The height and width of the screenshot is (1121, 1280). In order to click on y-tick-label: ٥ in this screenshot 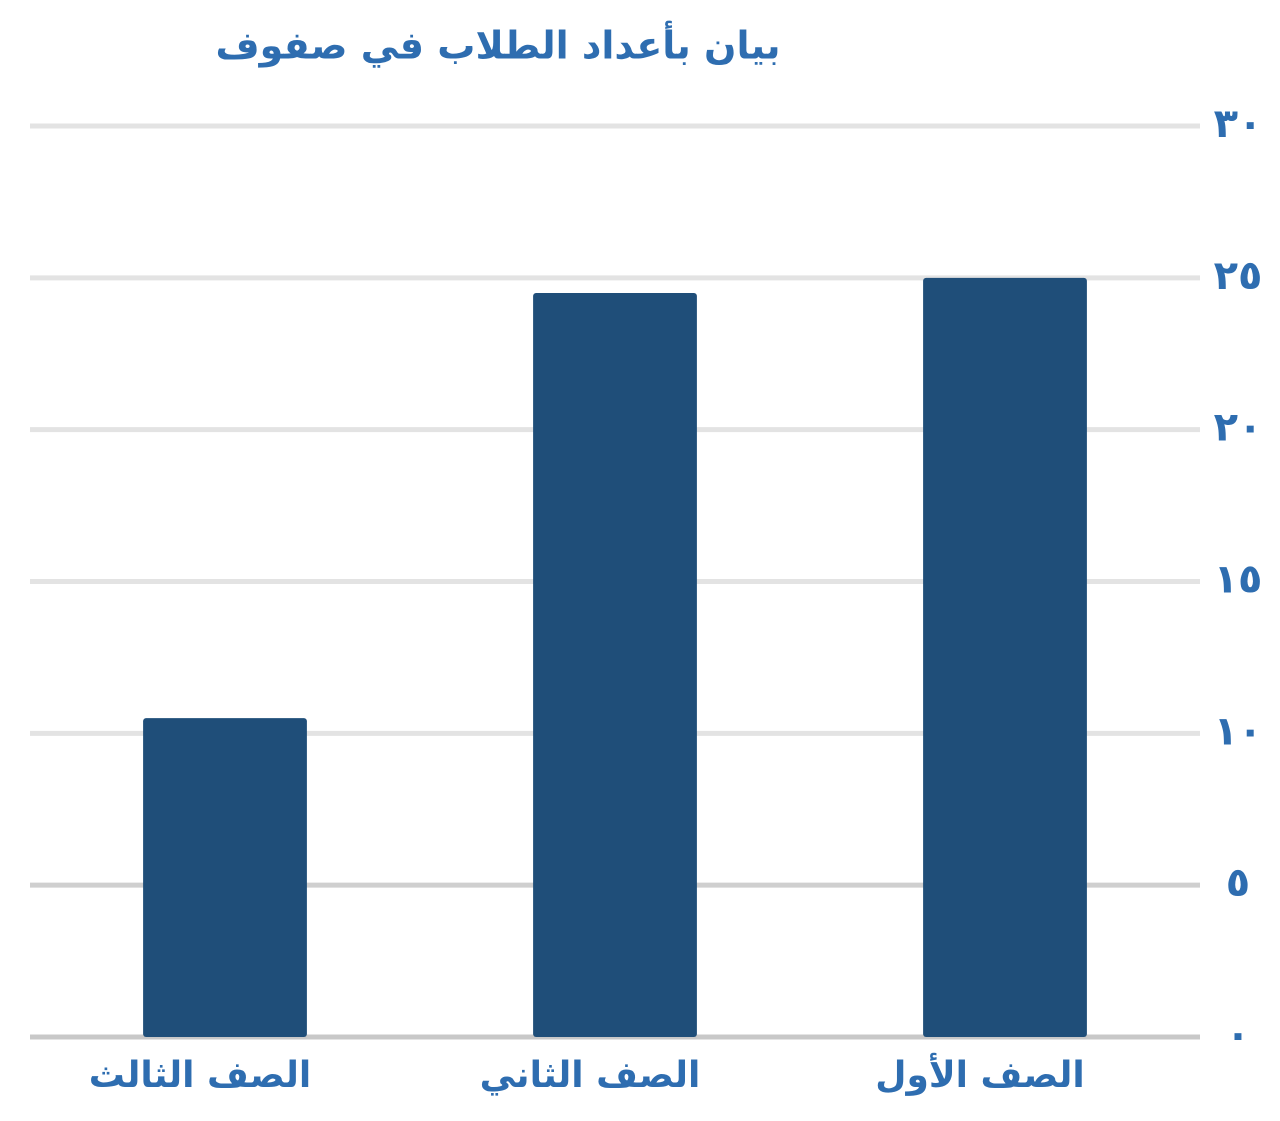, I will do `click(1238, 883)`.